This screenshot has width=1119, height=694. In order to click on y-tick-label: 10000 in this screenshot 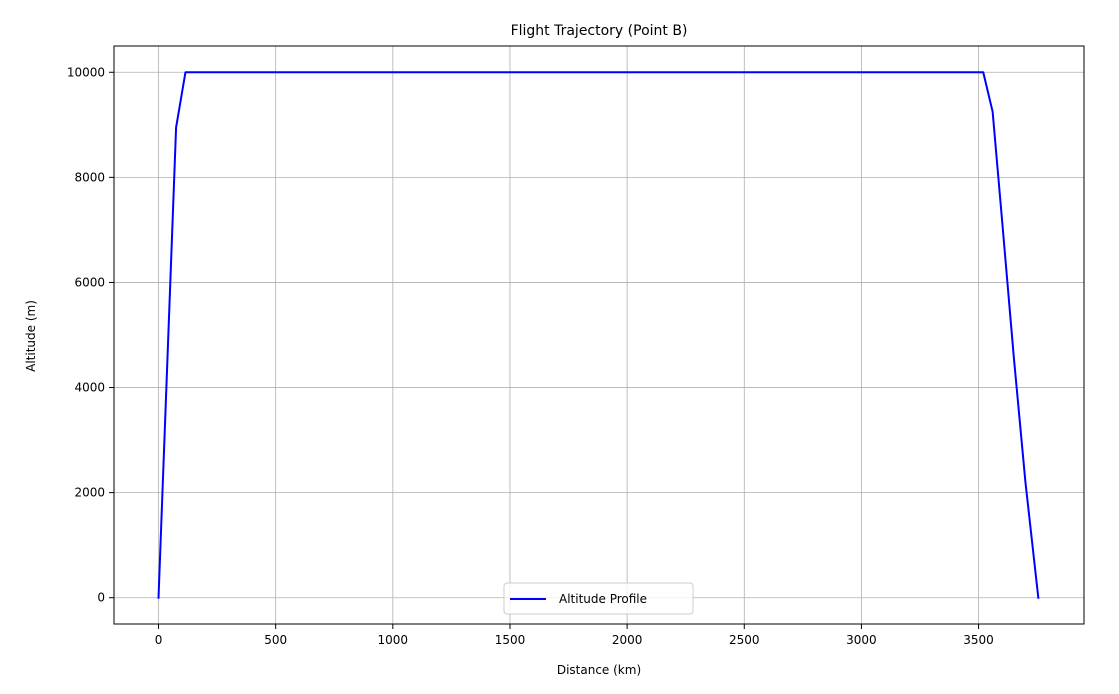, I will do `click(86, 72)`.